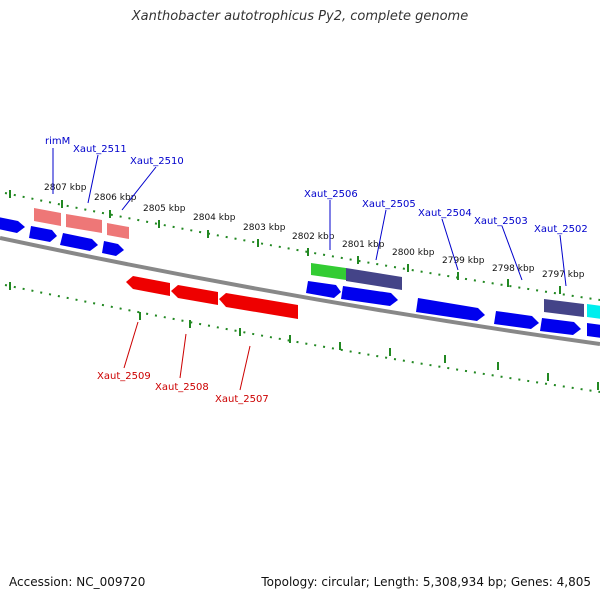 Image resolution: width=600 pixels, height=600 pixels. What do you see at coordinates (77, 582) in the screenshot?
I see `accession-text: Accession: NC_009720` at bounding box center [77, 582].